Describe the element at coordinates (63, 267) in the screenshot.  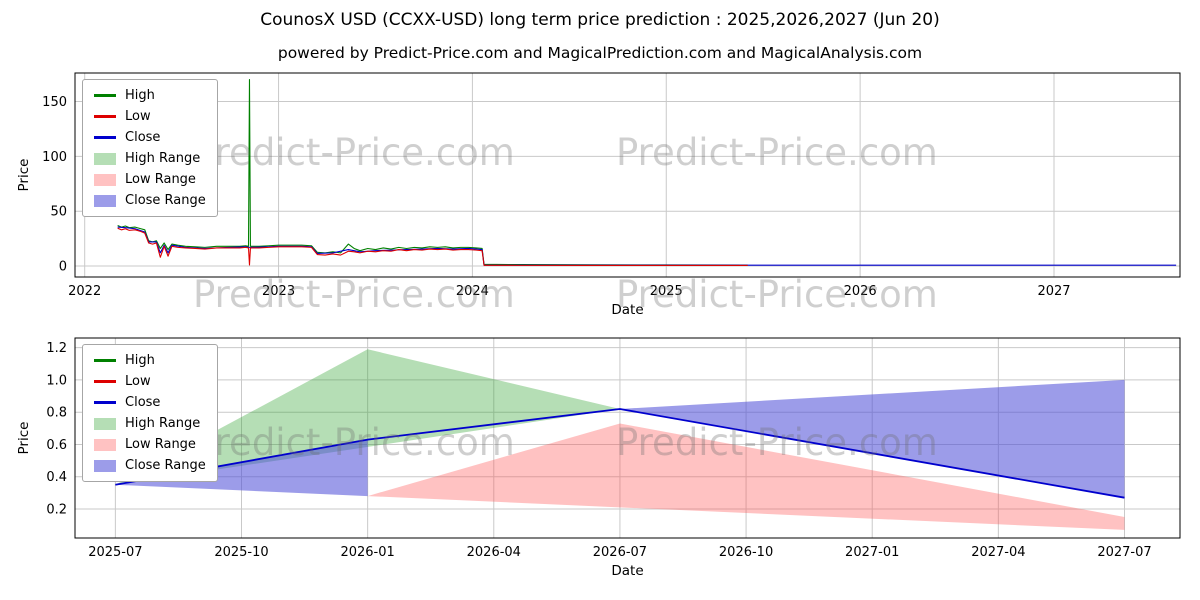
I see `y-tick-label: 0` at that location.